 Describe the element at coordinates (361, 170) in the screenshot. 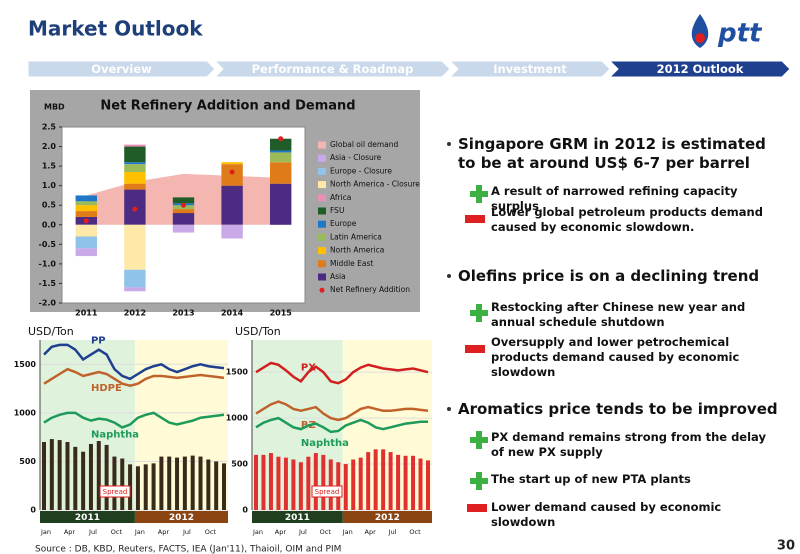

I see `legend-label: Europe - Closure` at that location.